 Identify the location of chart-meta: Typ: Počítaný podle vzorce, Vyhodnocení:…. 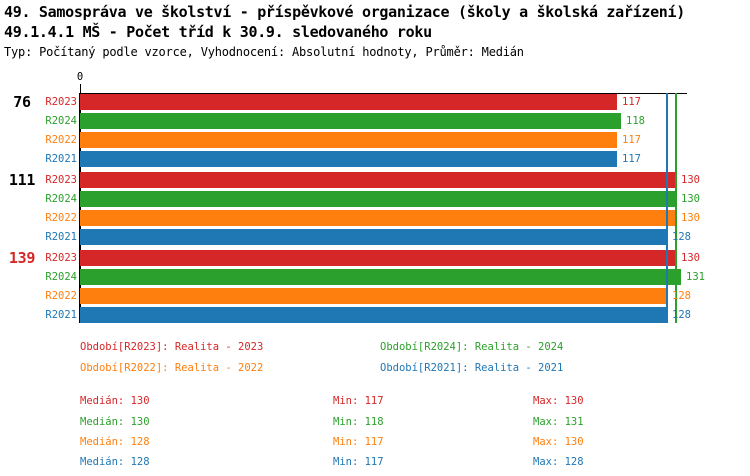
(264, 52).